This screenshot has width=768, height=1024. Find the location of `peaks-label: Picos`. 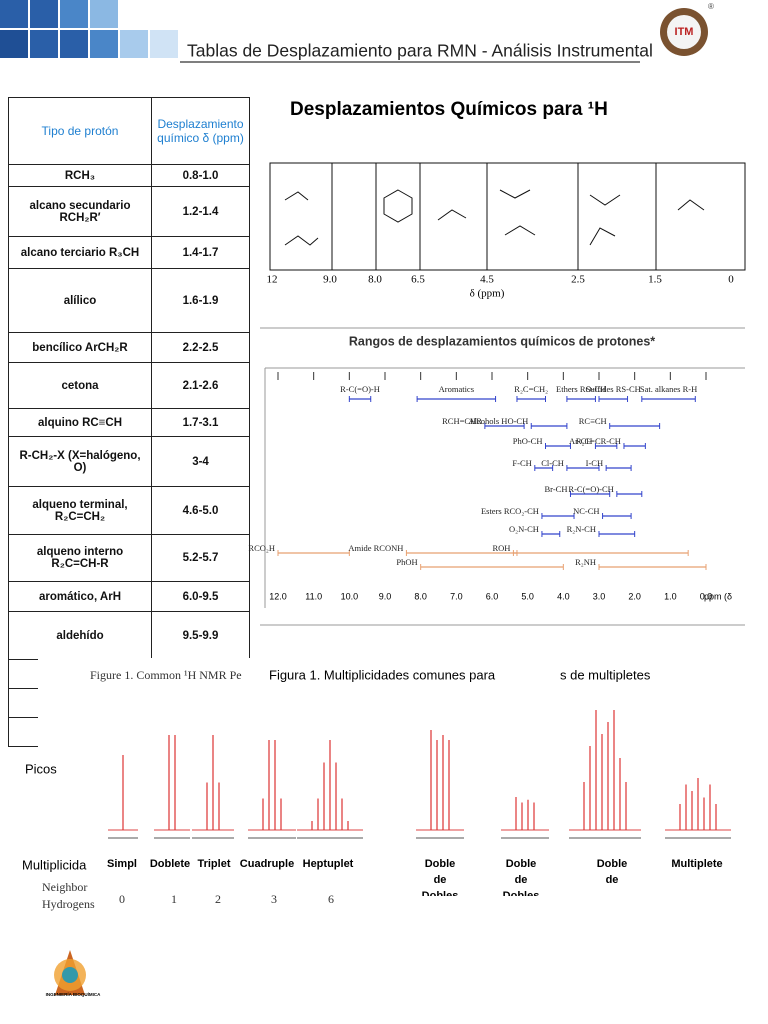

peaks-label: Picos is located at coordinates (41, 768).